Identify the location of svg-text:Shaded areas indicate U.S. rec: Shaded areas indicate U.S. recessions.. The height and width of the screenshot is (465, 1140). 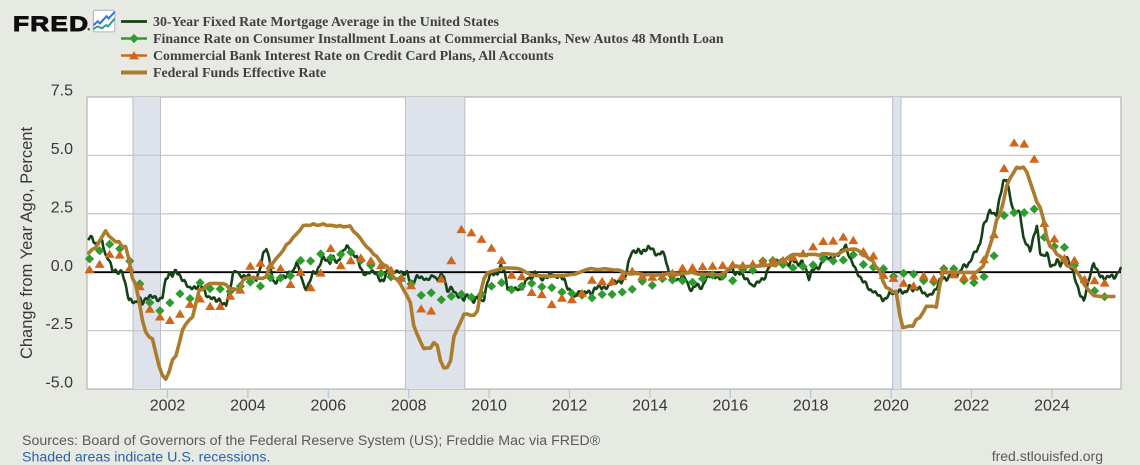
(146, 457).